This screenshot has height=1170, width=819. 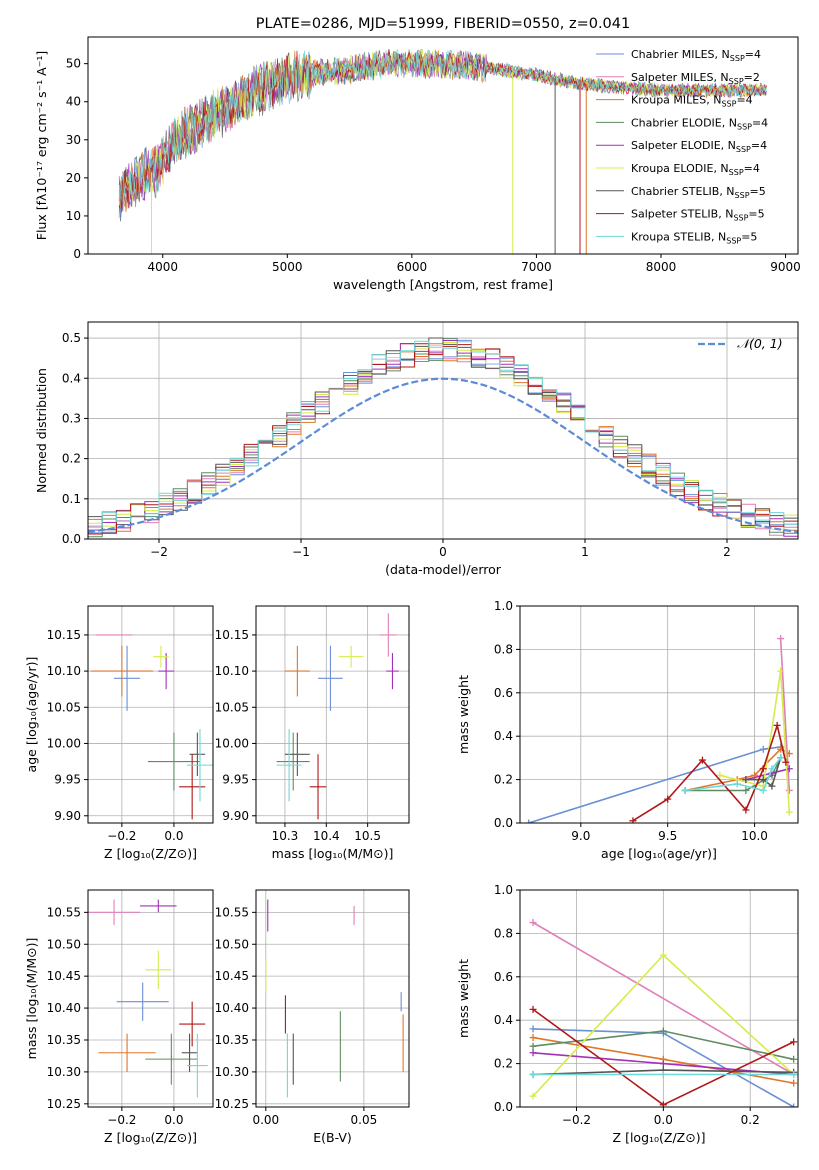 I want to click on legend-entry: Salpeter STELIB, NSSP=5, so click(x=698, y=215).